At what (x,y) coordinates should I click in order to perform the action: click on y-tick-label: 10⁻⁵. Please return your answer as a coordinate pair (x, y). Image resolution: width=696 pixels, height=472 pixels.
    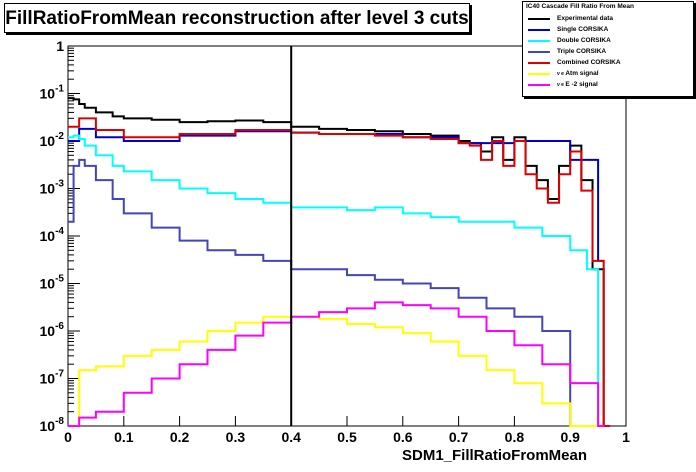
    Looking at the image, I should click on (52, 283).